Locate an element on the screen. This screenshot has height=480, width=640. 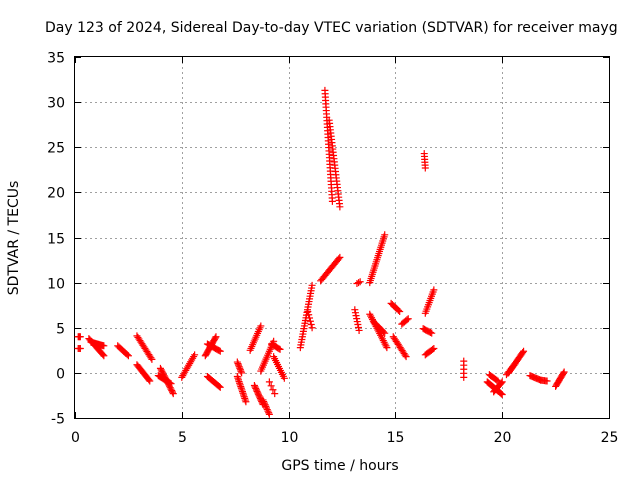
y-tick-label: 0 is located at coordinates (60, 375).